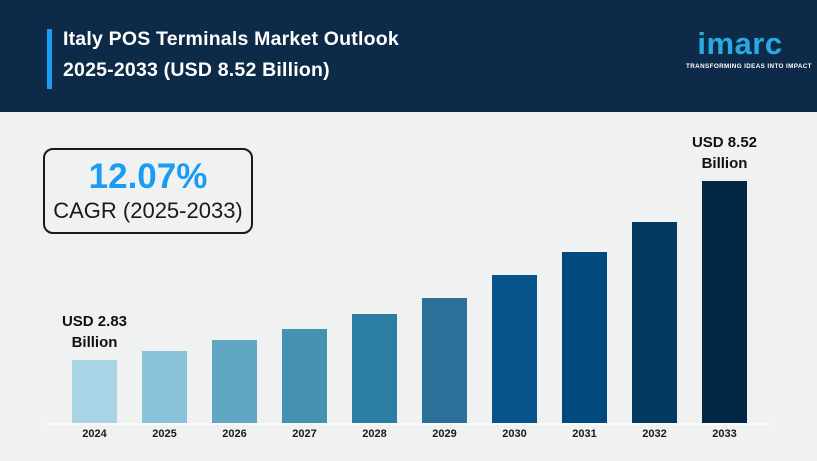 Image resolution: width=817 pixels, height=461 pixels. Describe the element at coordinates (444, 360) in the screenshot. I see `bar-2029` at that location.